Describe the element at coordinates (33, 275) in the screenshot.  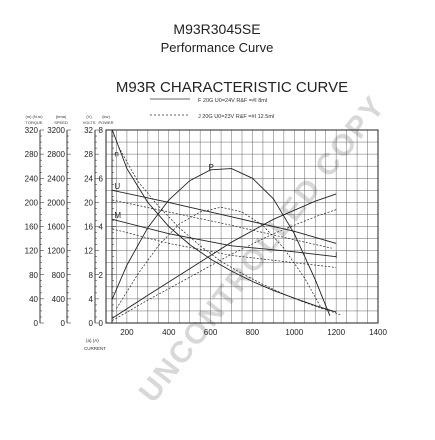
I see `left-tick-label: 80` at that location.